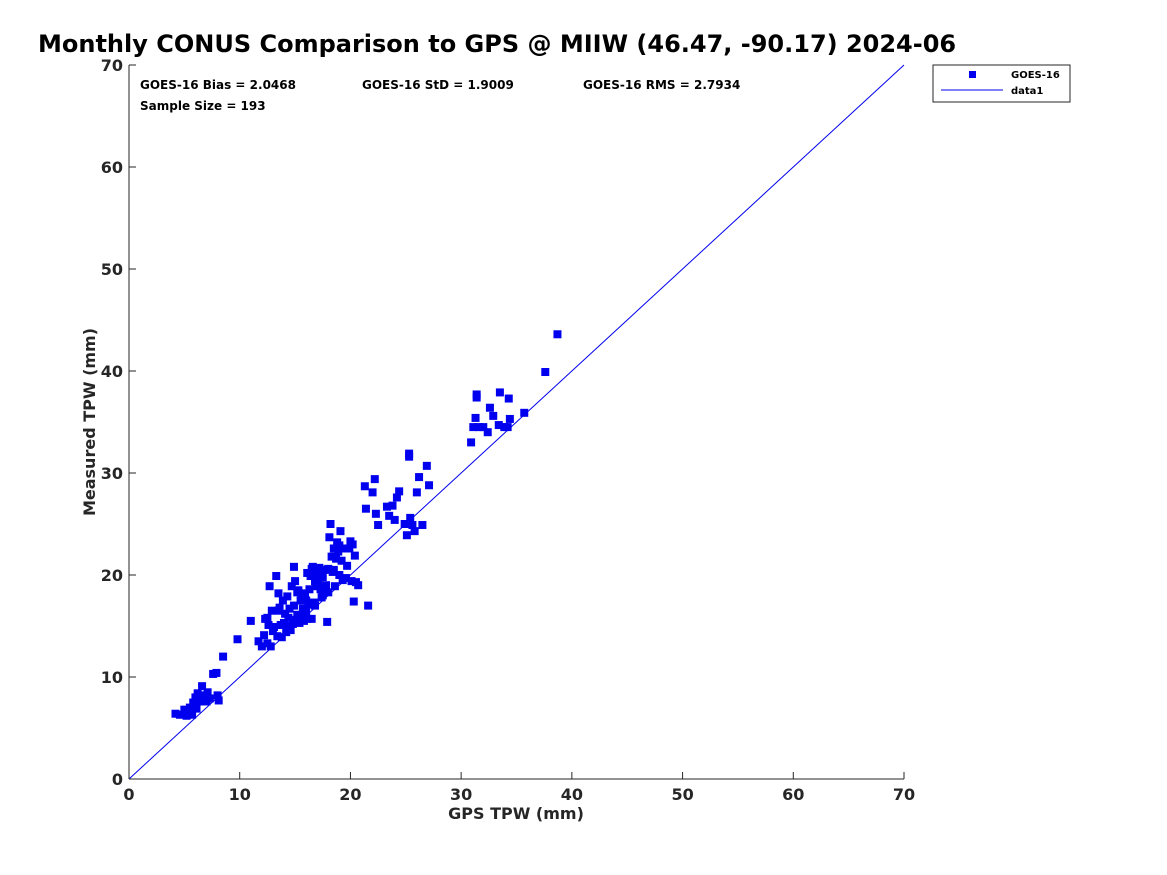 This screenshot has width=1167, height=875. I want to click on stat-bias: GOES-16 Bias = 2.0468, so click(218, 85).